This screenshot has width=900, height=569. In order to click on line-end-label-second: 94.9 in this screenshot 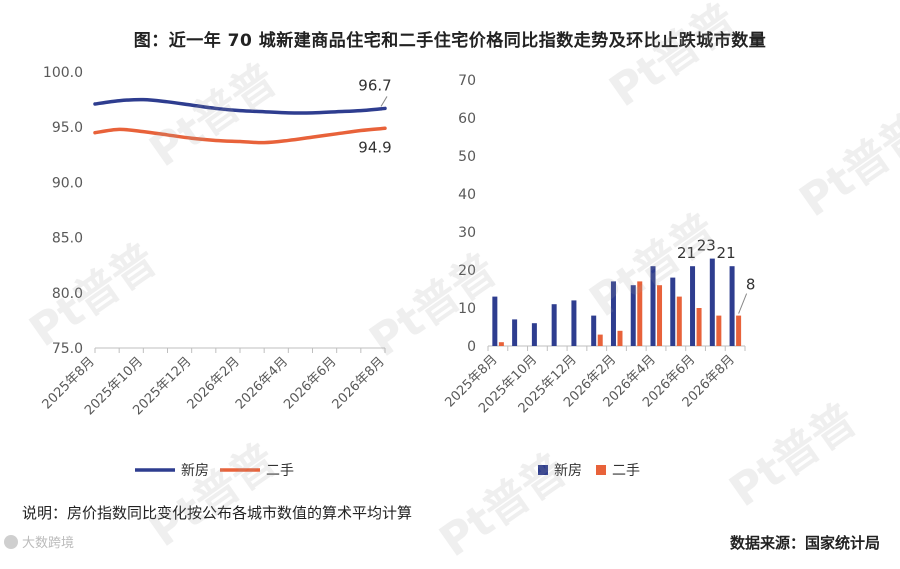, I will do `click(374, 147)`.